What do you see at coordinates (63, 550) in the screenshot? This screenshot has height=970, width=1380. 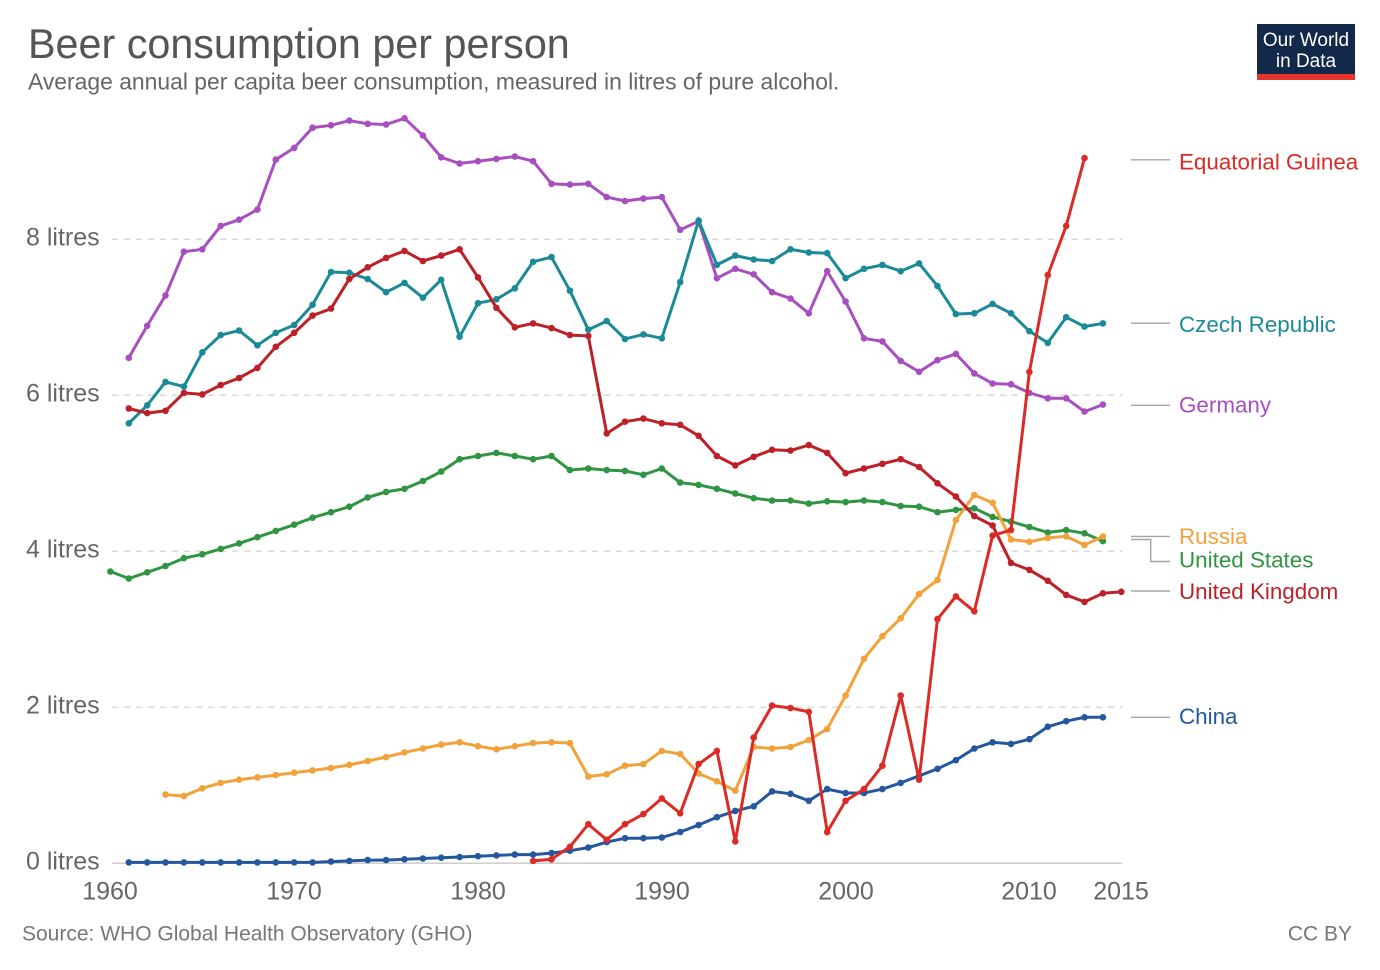 I see `svg-text: 4 litres` at bounding box center [63, 550].